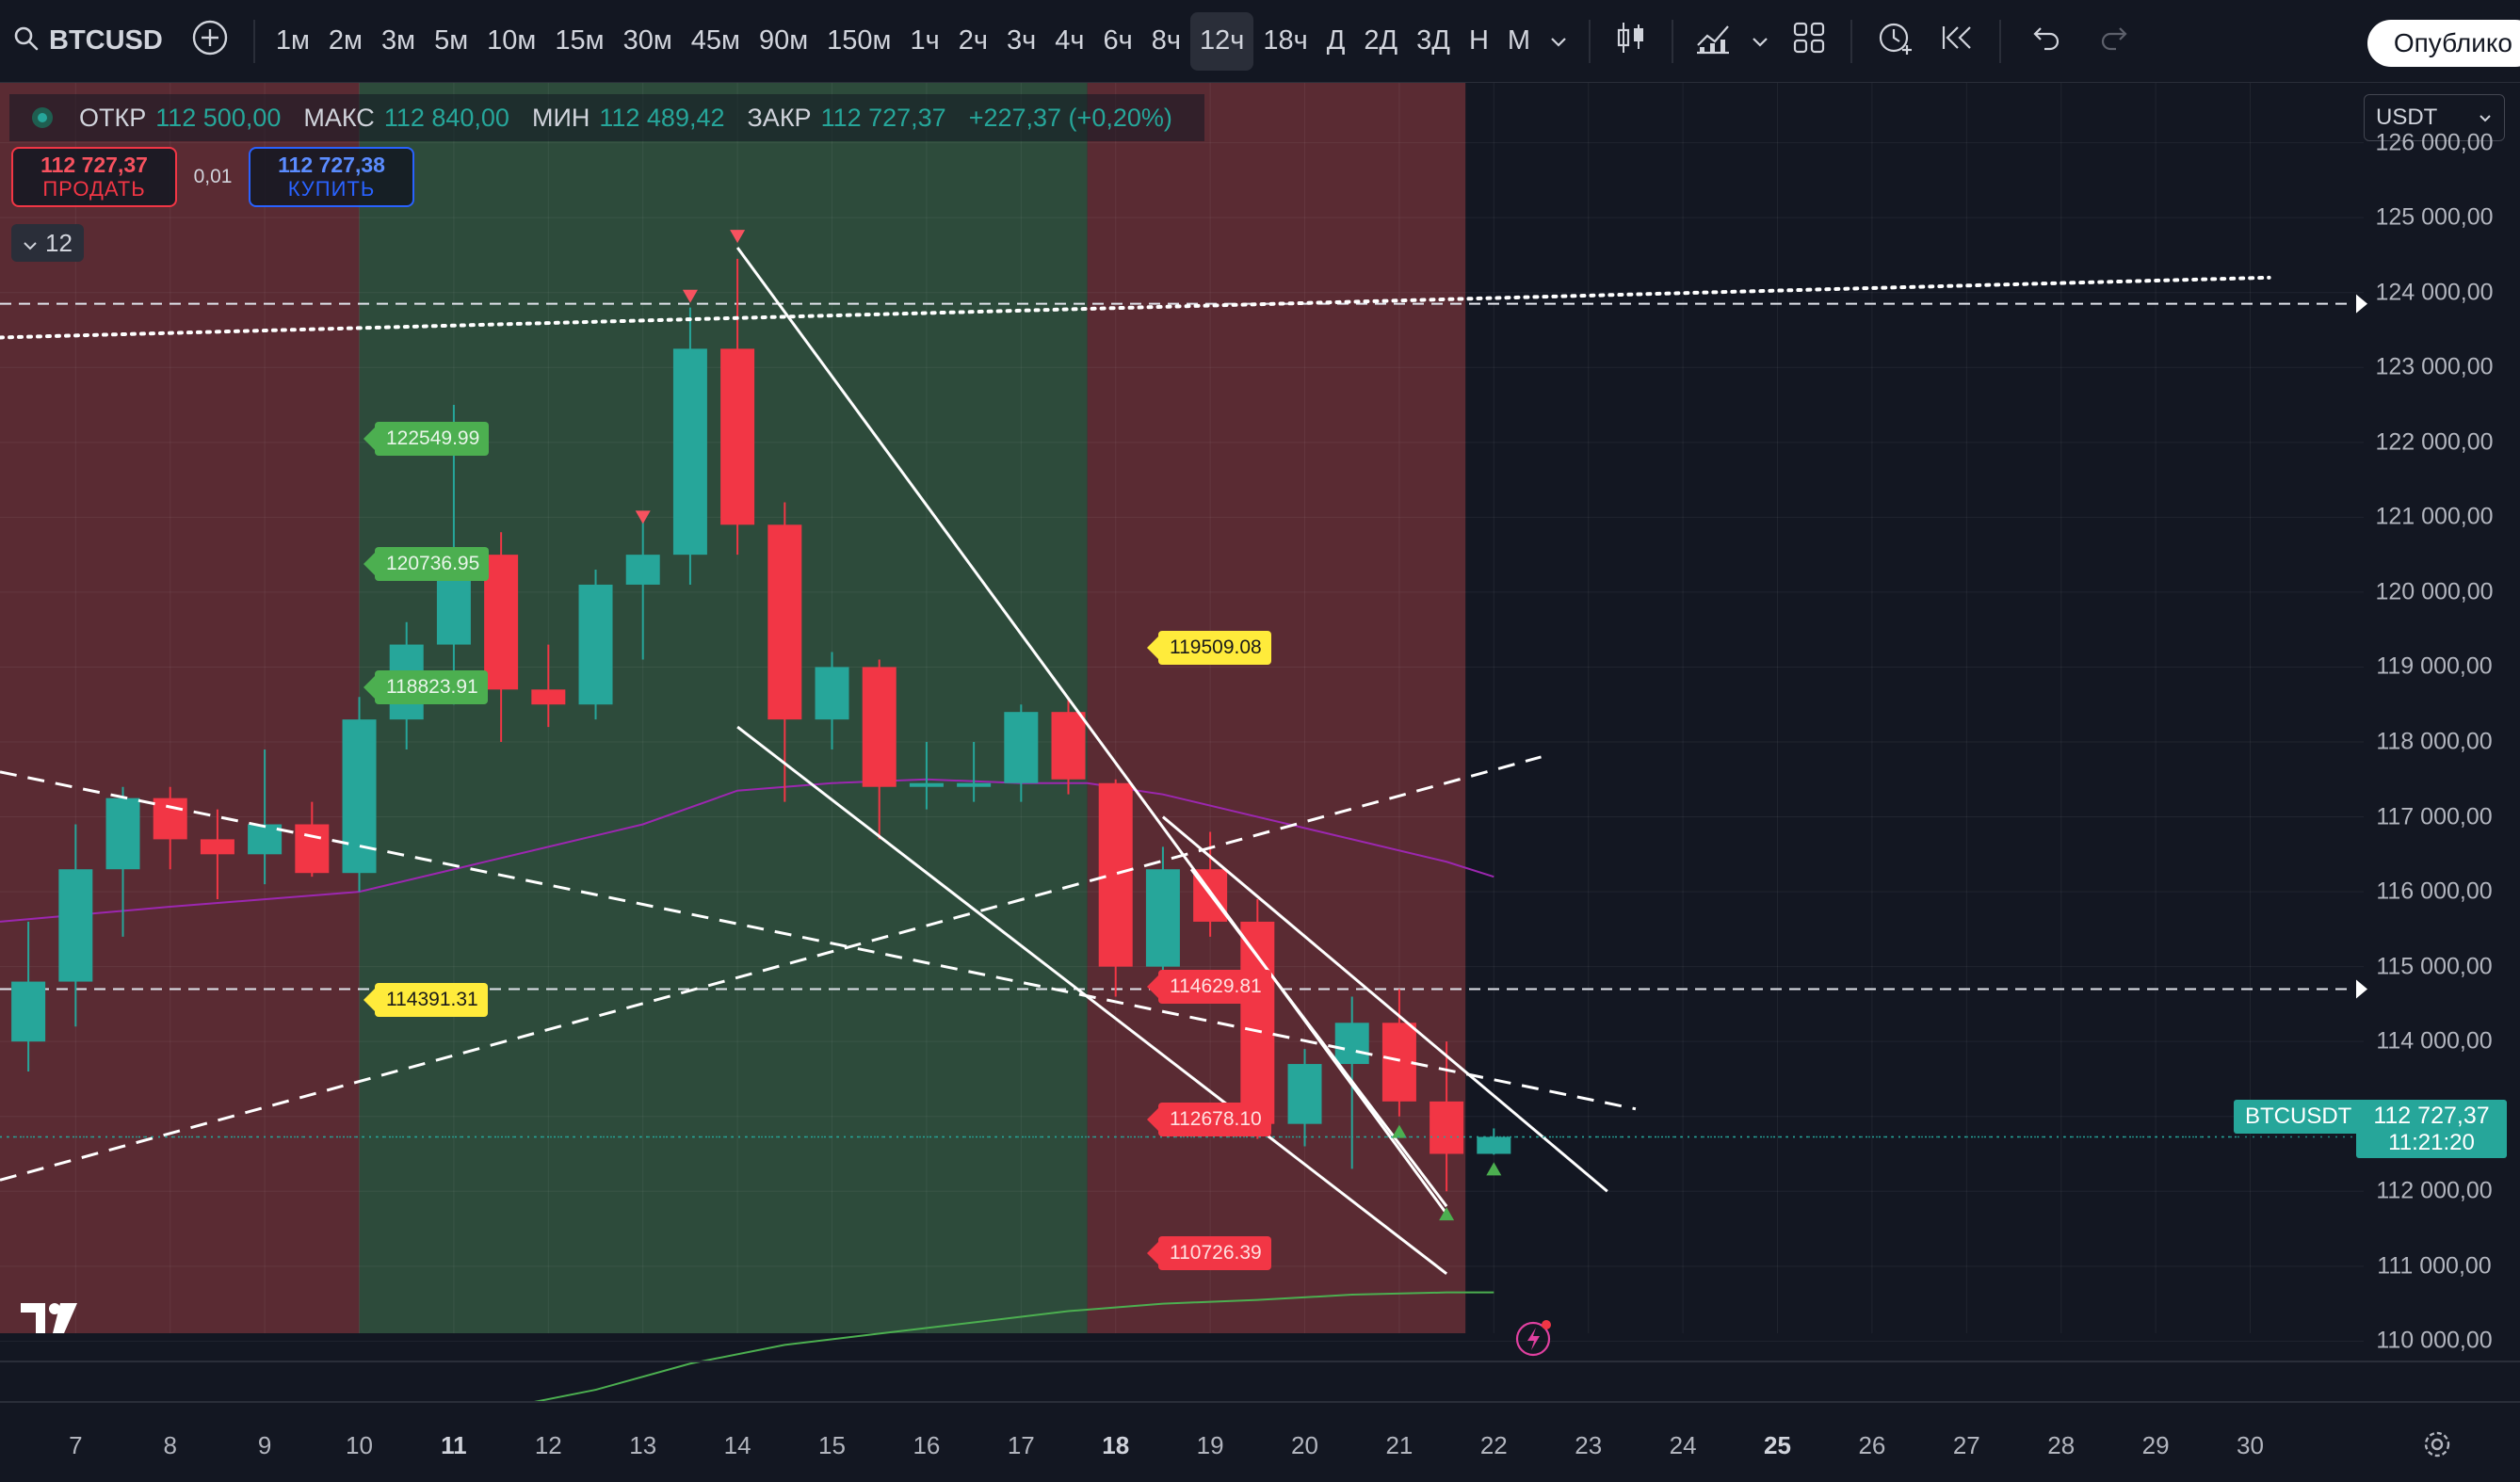 The width and height of the screenshot is (2520, 1482). I want to click on indicators-collapse-toggle: 12, so click(47, 243).